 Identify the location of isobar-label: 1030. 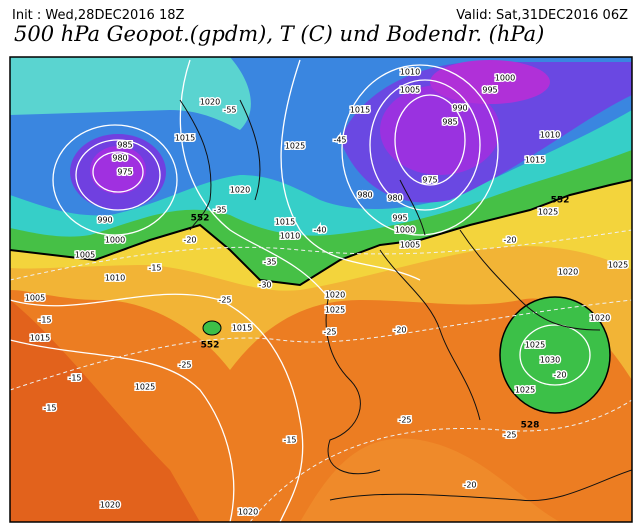
(550, 360).